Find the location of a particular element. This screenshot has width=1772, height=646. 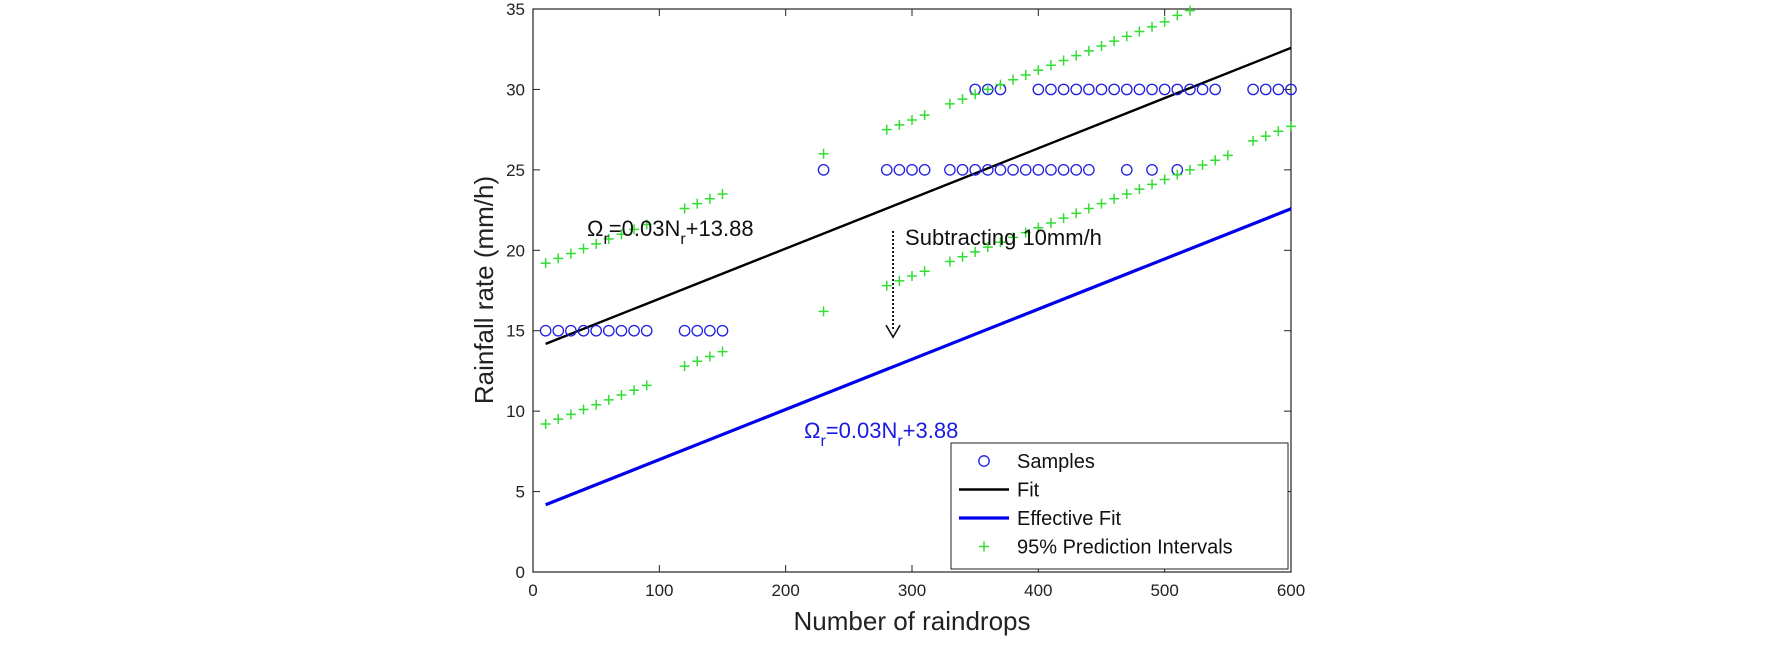

y-tick-label: 30 is located at coordinates (515, 89).